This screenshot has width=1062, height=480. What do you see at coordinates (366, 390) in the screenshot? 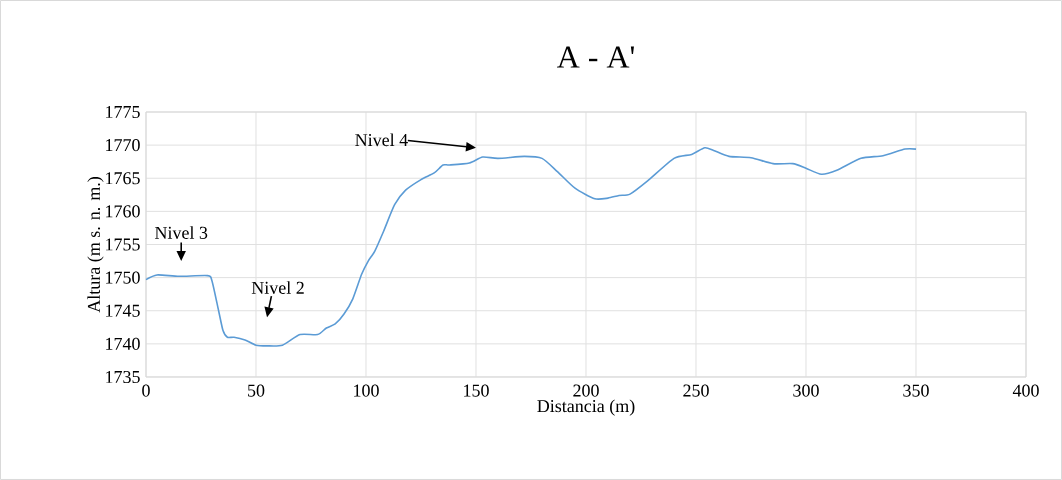
I see `x-tick-label: 100` at bounding box center [366, 390].